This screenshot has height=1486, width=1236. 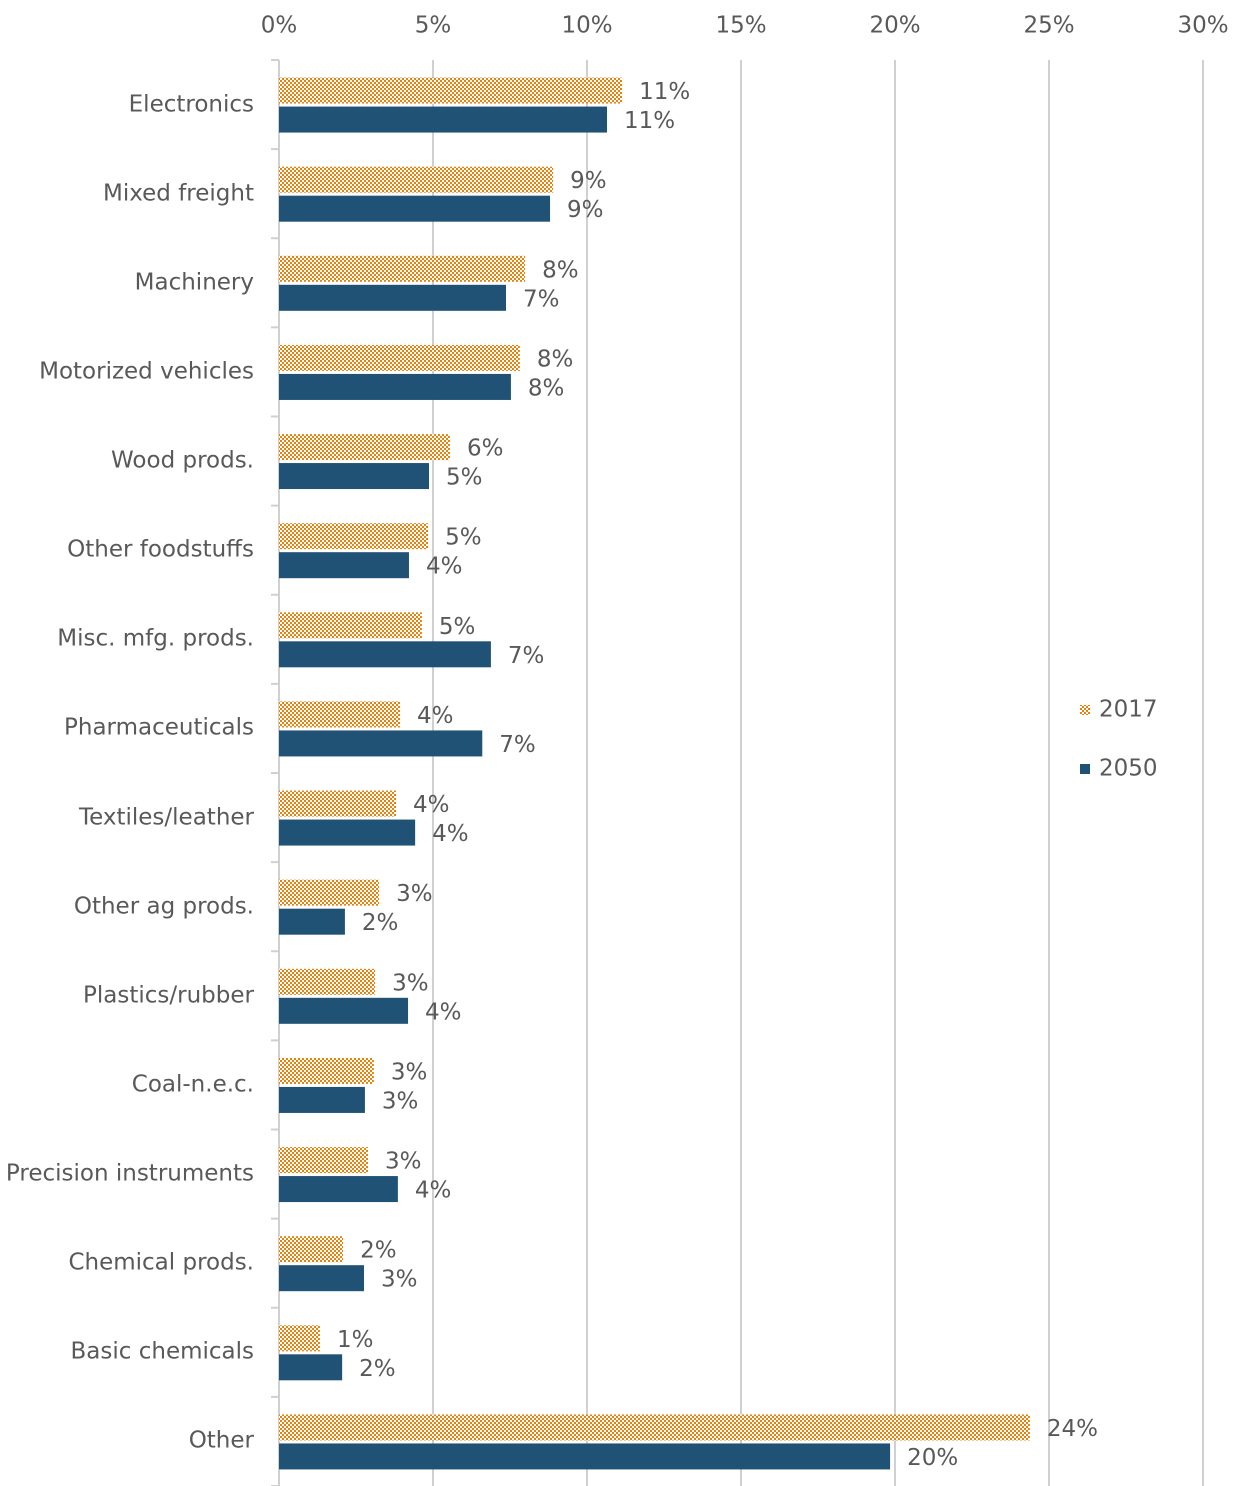 I want to click on x-tick-label: 5%, so click(x=433, y=26).